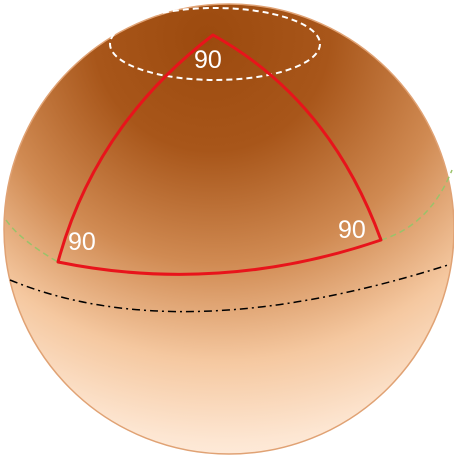 The height and width of the screenshot is (460, 454). I want to click on equator-back-right, so click(416, 205).